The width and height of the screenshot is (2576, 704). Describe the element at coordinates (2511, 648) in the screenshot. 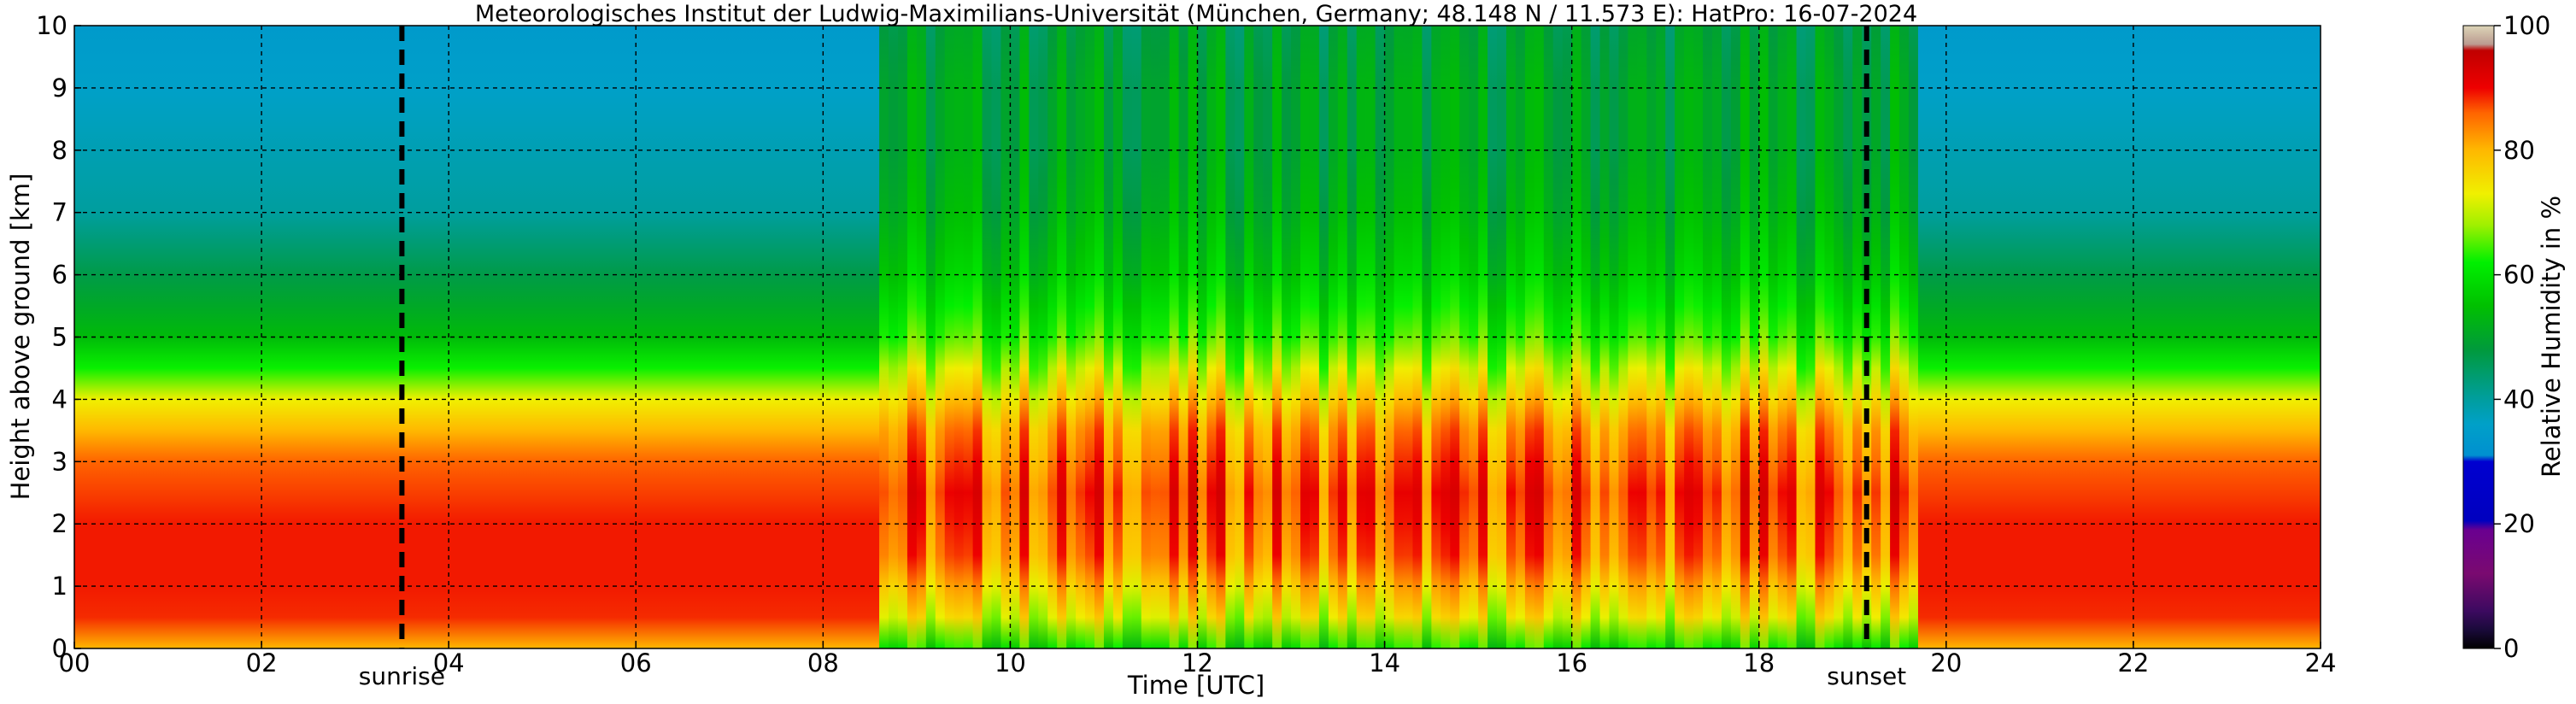

I see `colorbar-tick-label: 0` at that location.